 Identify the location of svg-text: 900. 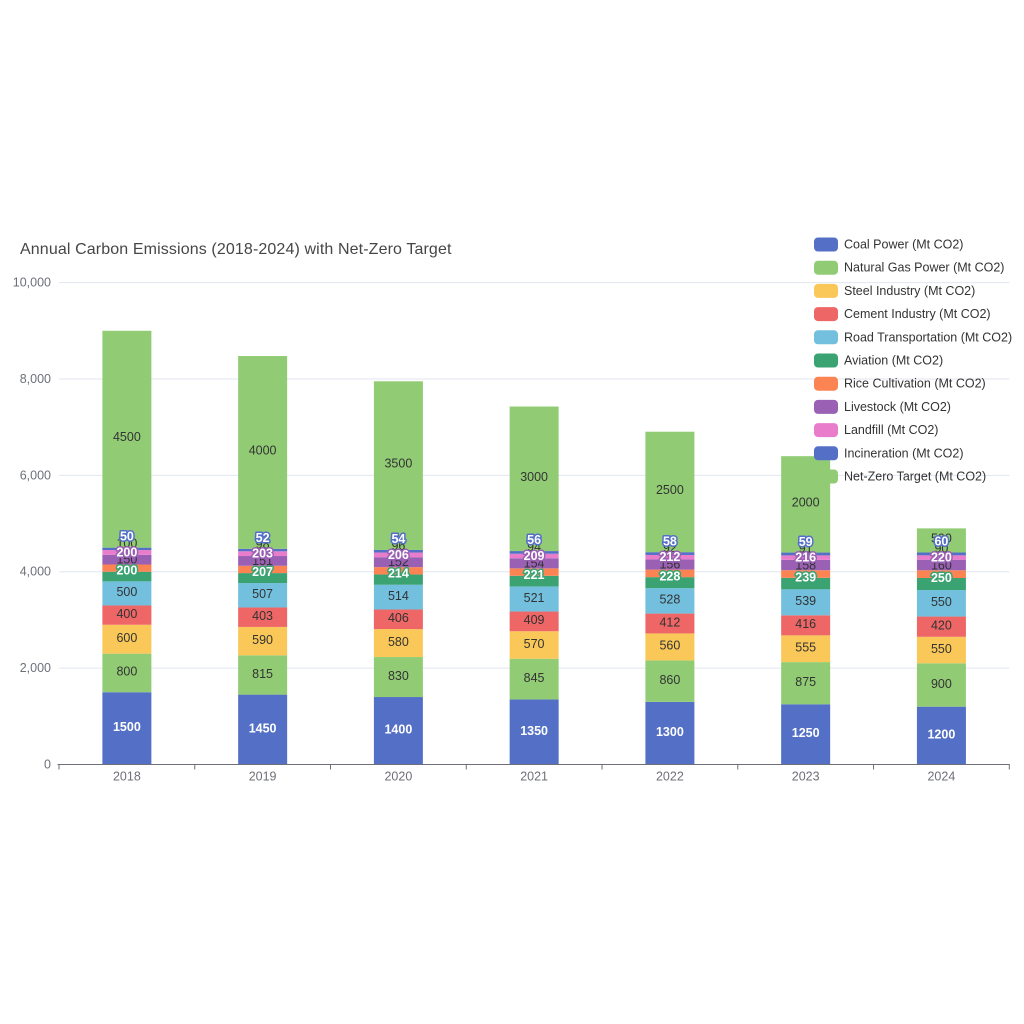
(941, 684).